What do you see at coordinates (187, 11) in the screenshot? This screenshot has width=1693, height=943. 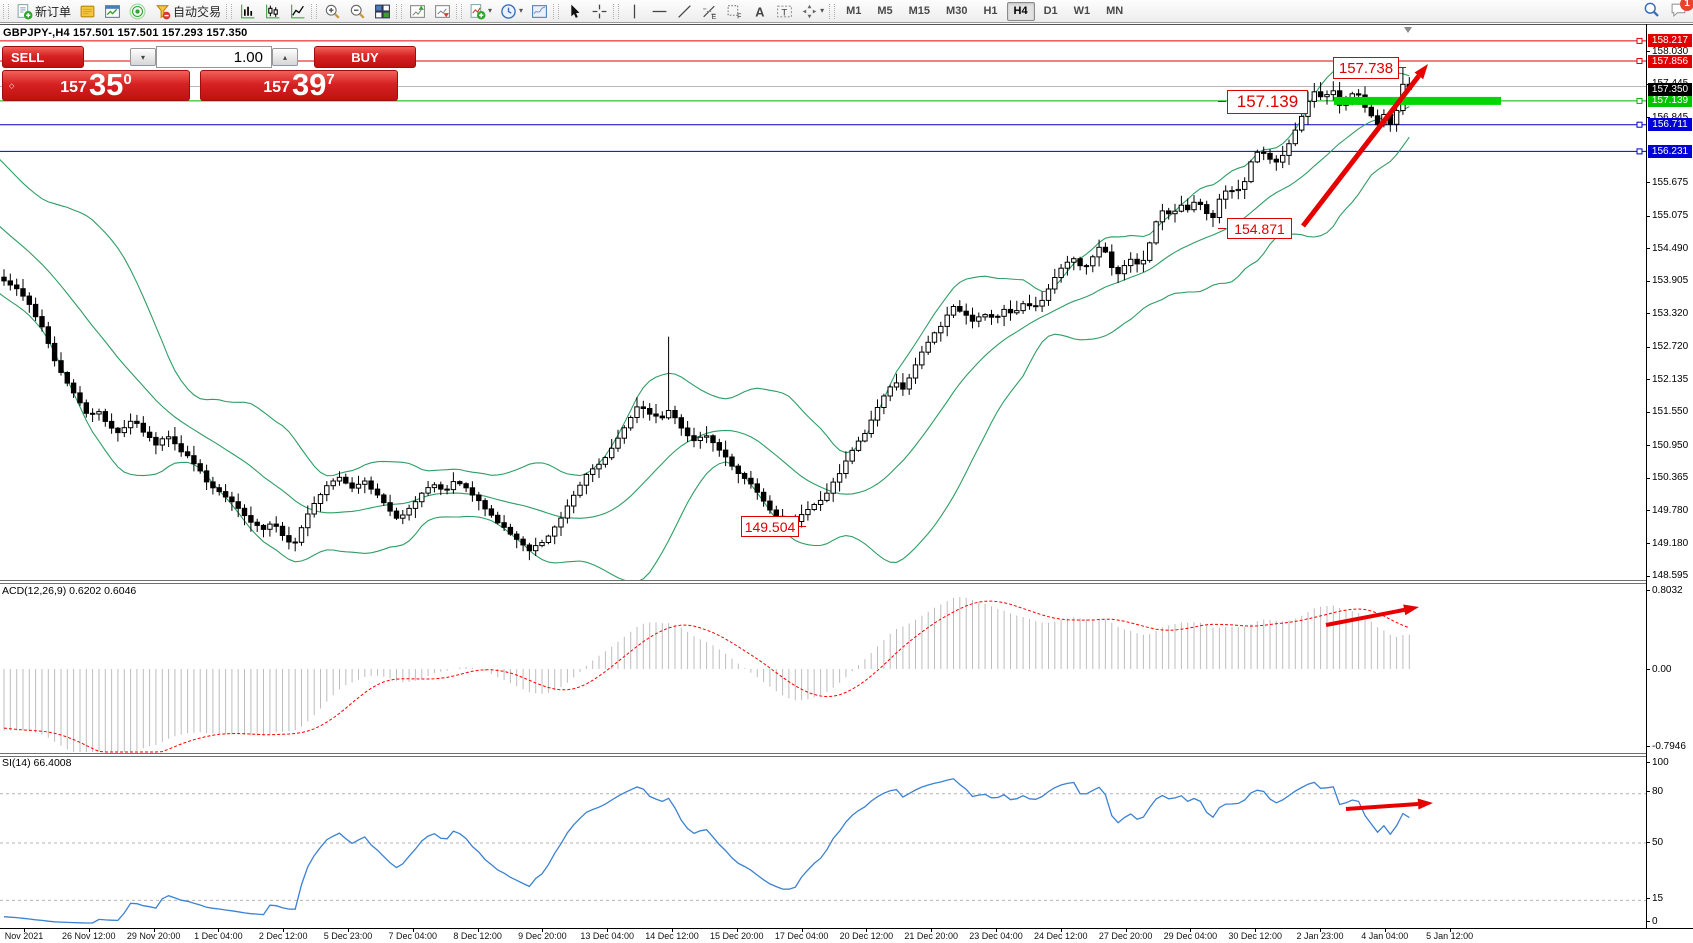 I see `algo-trading-button: 自动交易` at bounding box center [187, 11].